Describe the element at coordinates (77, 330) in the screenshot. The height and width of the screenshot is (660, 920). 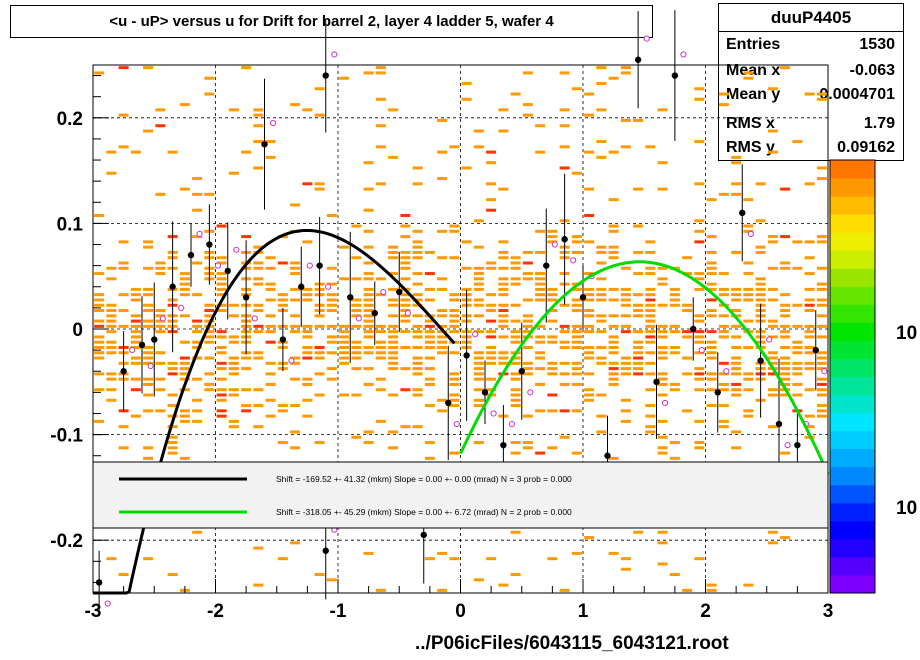
I see `y-tick-label: 0` at that location.